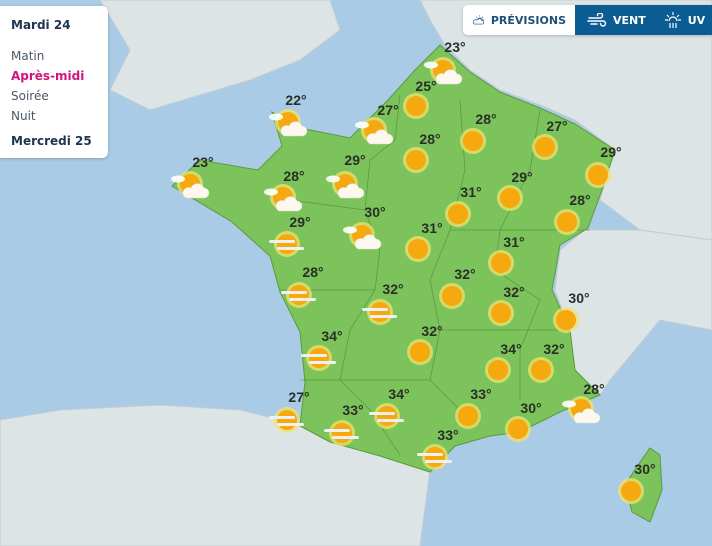 Image resolution: width=712 pixels, height=546 pixels. Describe the element at coordinates (41, 25) in the screenshot. I see `day-label-mardi: Mardi 24` at that location.